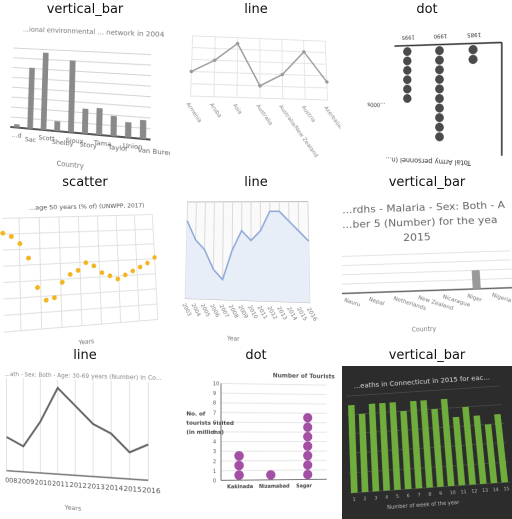  I want to click on tick-label: Sagar, so click(304, 486).